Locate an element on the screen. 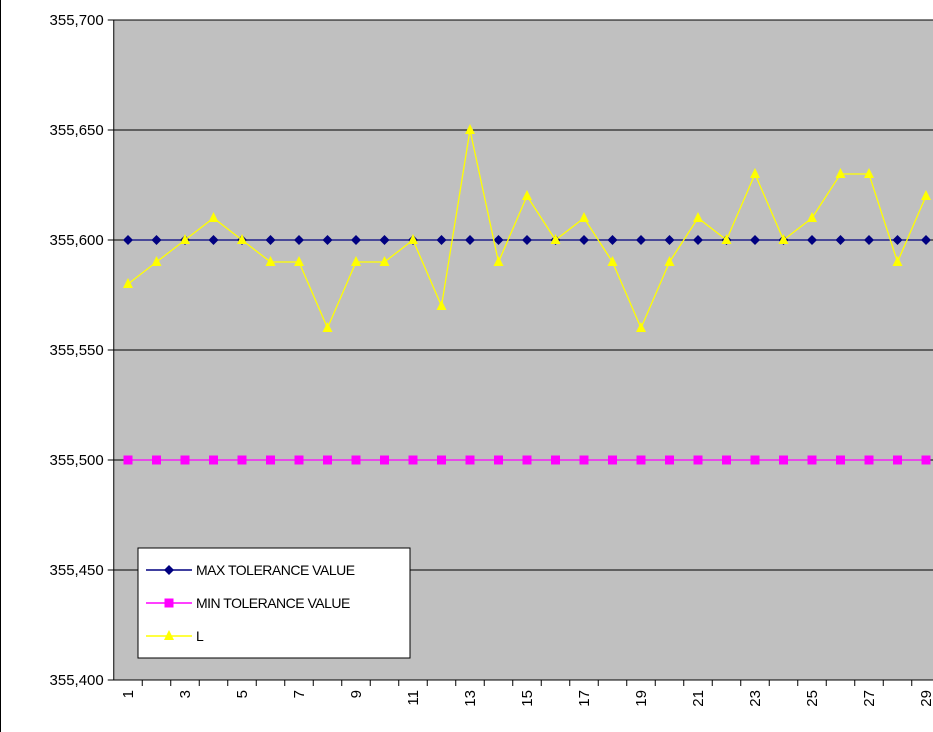 Image resolution: width=933 pixels, height=732 pixels. x-tick-label: 5 is located at coordinates (242, 694).